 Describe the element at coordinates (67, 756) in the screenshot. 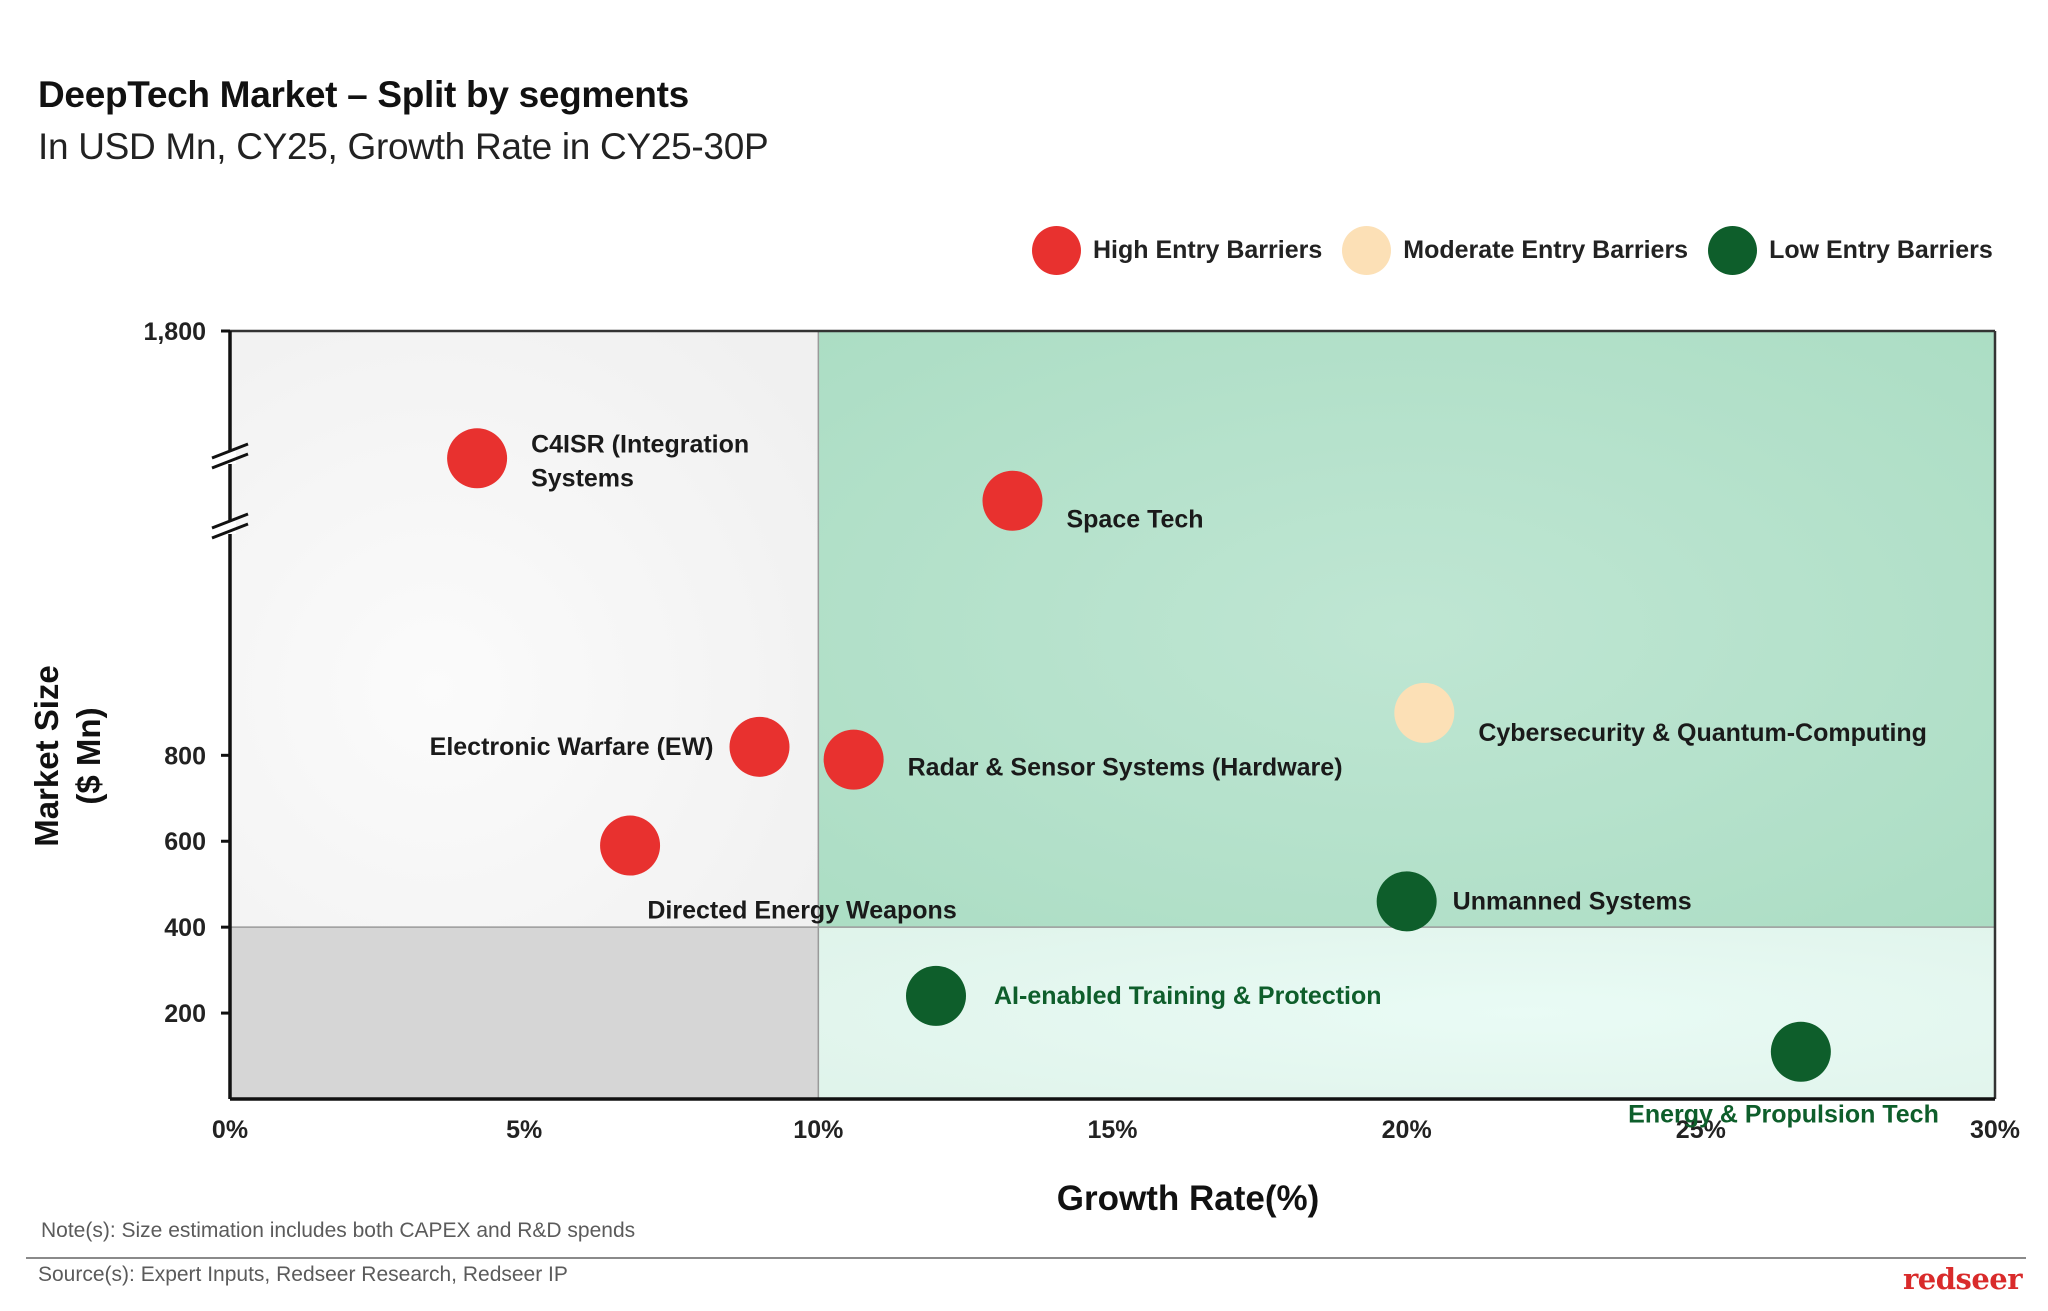

I see `y-axis-title: Market Size ($ Mn)` at that location.